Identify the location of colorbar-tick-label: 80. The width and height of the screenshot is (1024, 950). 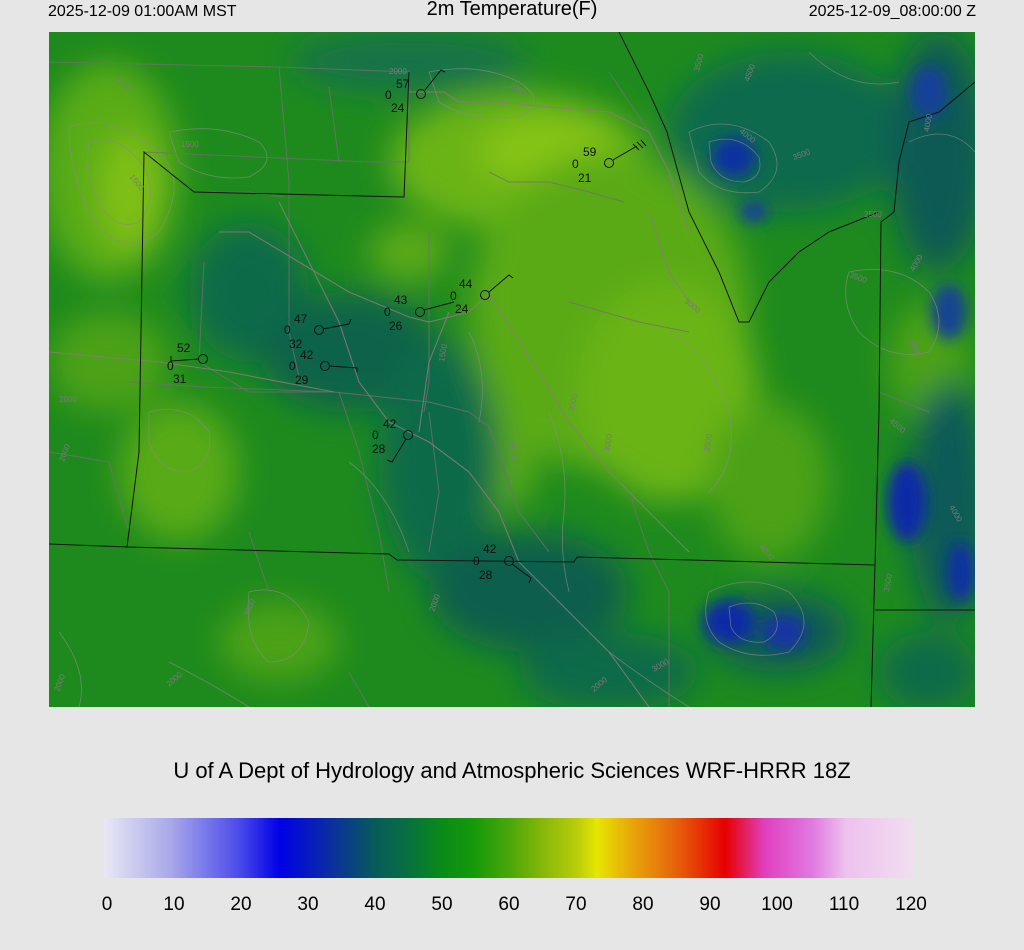
(643, 904).